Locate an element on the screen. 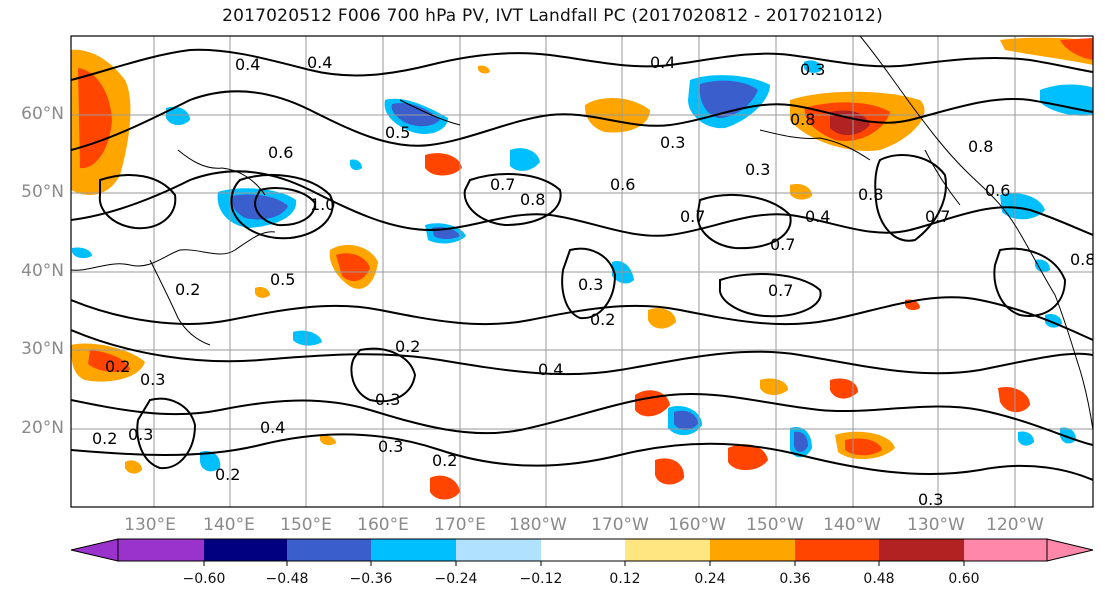 The width and height of the screenshot is (1105, 601). lon-label-160e: 160°E is located at coordinates (383, 525).